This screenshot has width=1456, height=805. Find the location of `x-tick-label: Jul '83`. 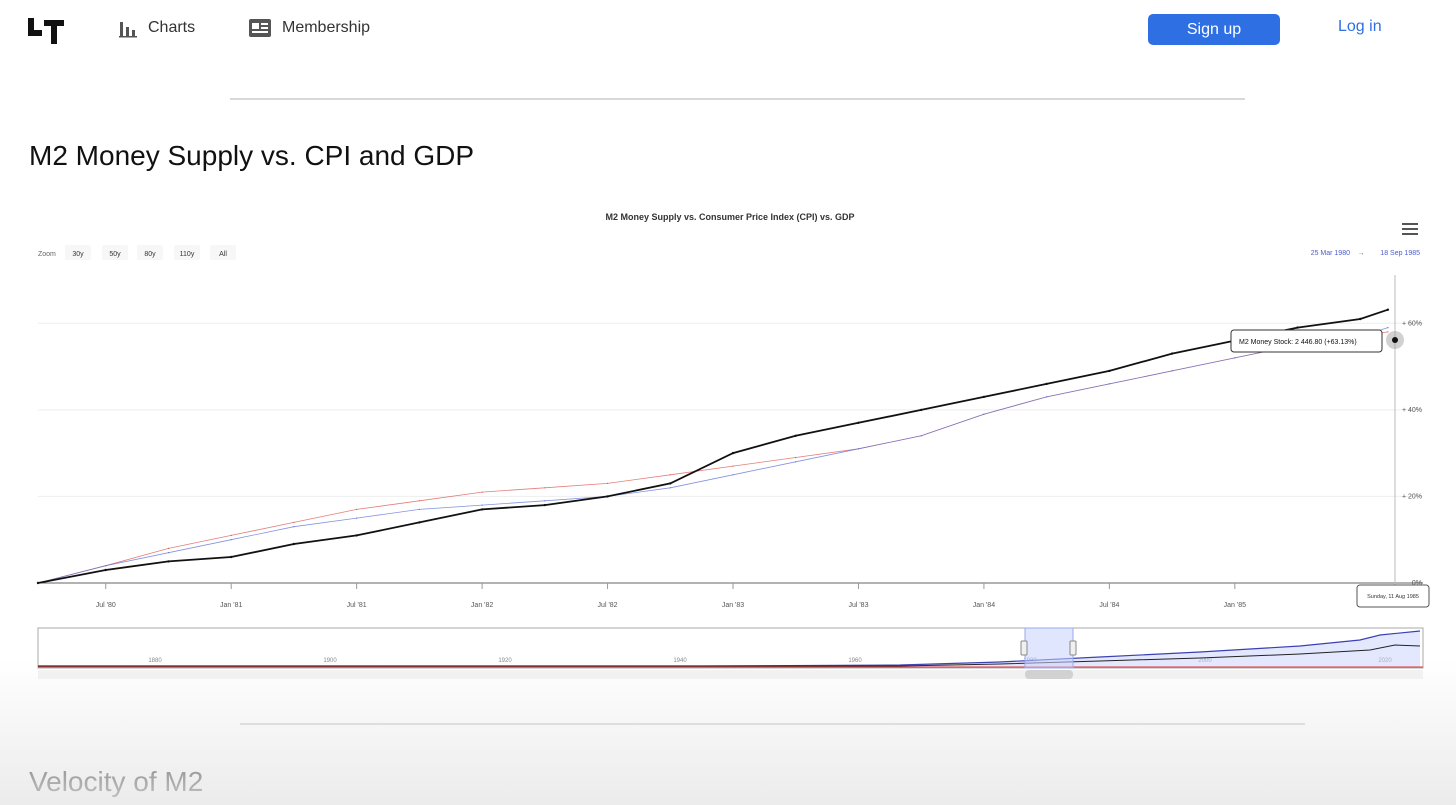

x-tick-label: Jul '83 is located at coordinates (858, 605).